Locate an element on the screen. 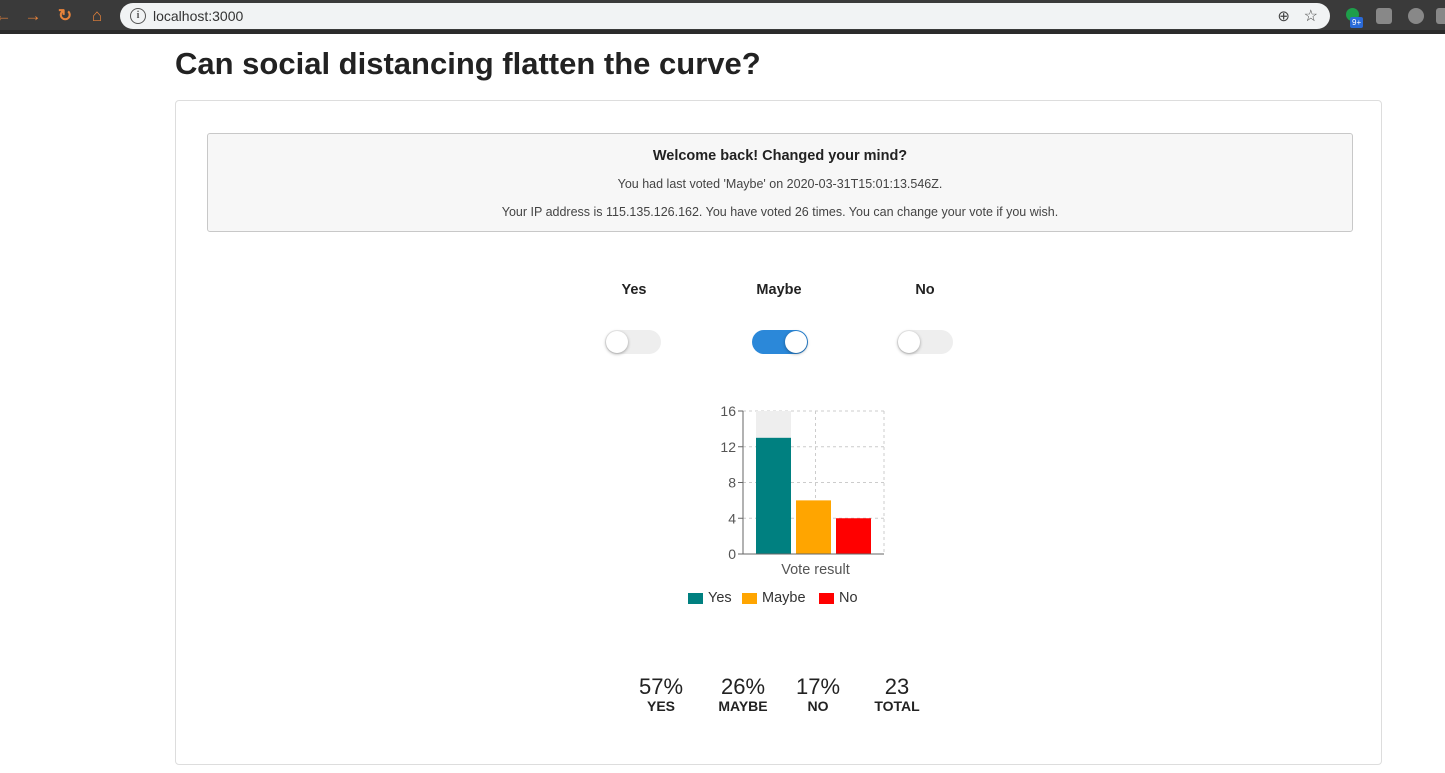  y-tick-label: 8 is located at coordinates (732, 483).